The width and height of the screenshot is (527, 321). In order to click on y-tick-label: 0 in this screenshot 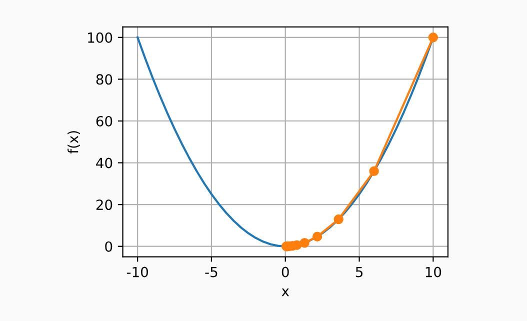, I will do `click(108, 246)`.